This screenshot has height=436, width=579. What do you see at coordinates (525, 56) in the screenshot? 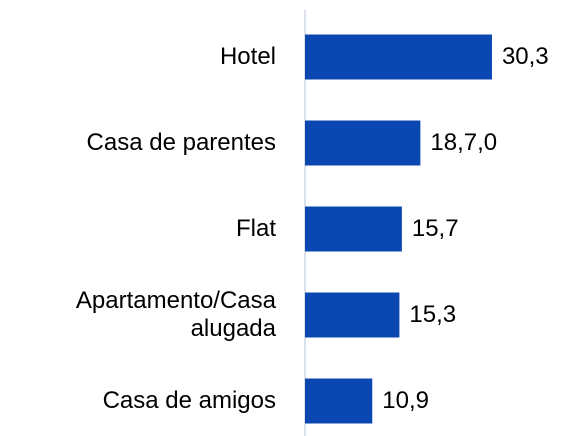
I see `value-label: 30,3` at bounding box center [525, 56].